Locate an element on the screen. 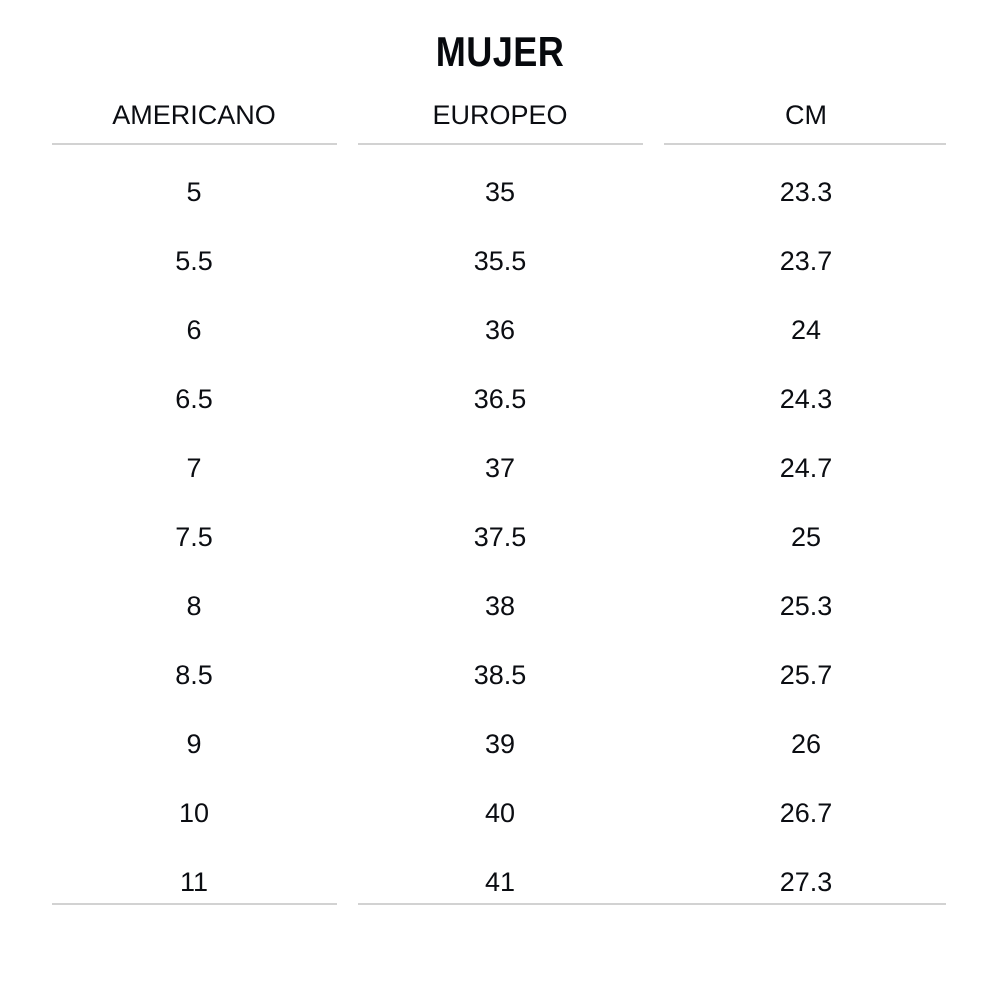 The image size is (1000, 1000). cell-americano: 5.5 is located at coordinates (194, 261).